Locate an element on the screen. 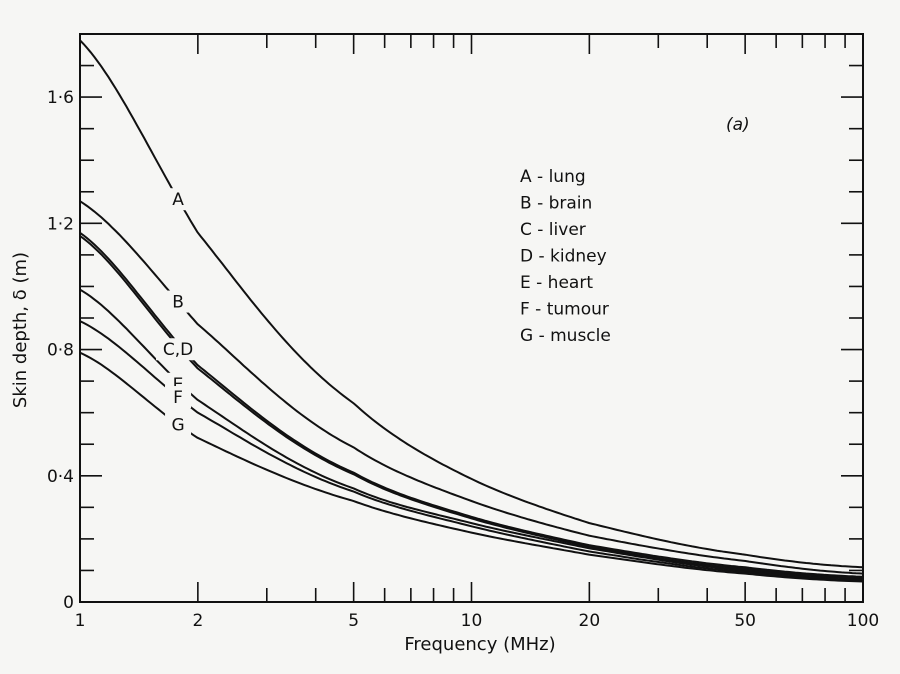  curve-label-G: G is located at coordinates (177, 425).